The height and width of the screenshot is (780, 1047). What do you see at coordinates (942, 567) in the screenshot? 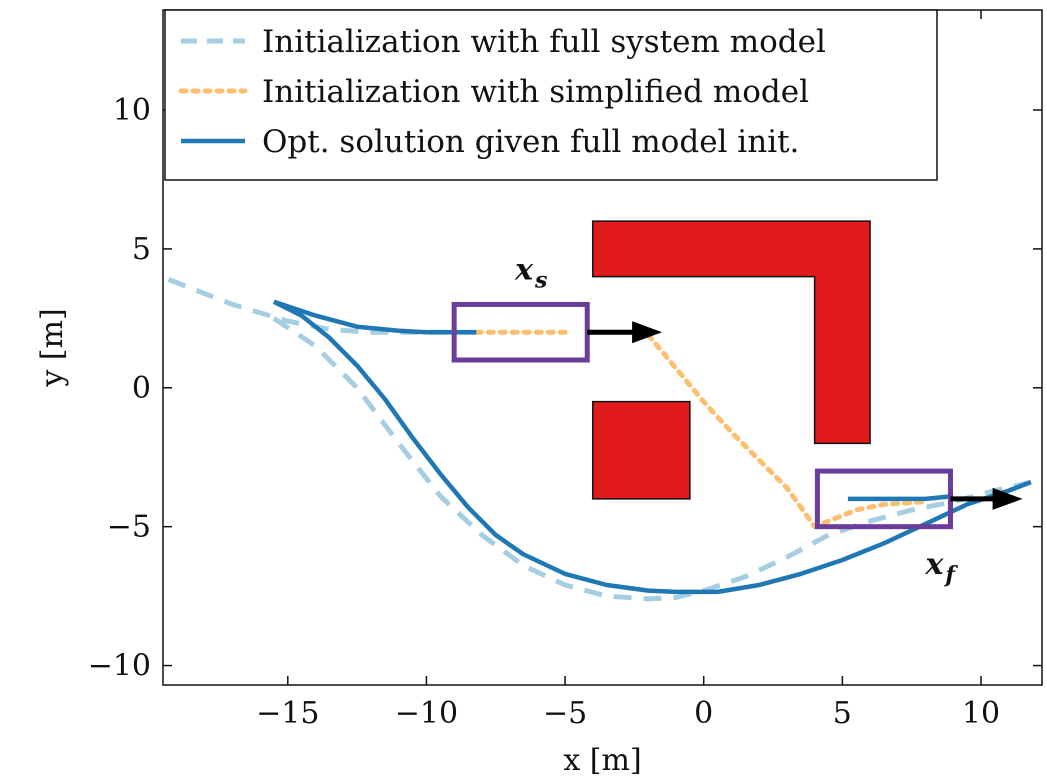
I see `final-state-label: xf` at bounding box center [942, 567].